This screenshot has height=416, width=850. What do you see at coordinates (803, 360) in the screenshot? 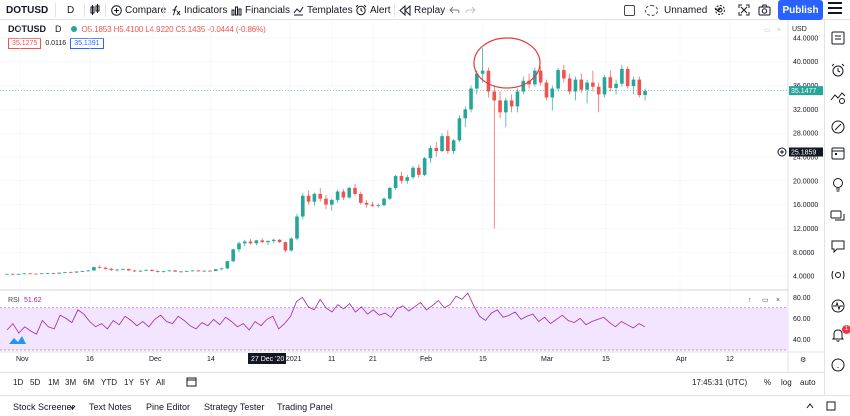
I see `gear-icon: ⚙` at bounding box center [803, 360].